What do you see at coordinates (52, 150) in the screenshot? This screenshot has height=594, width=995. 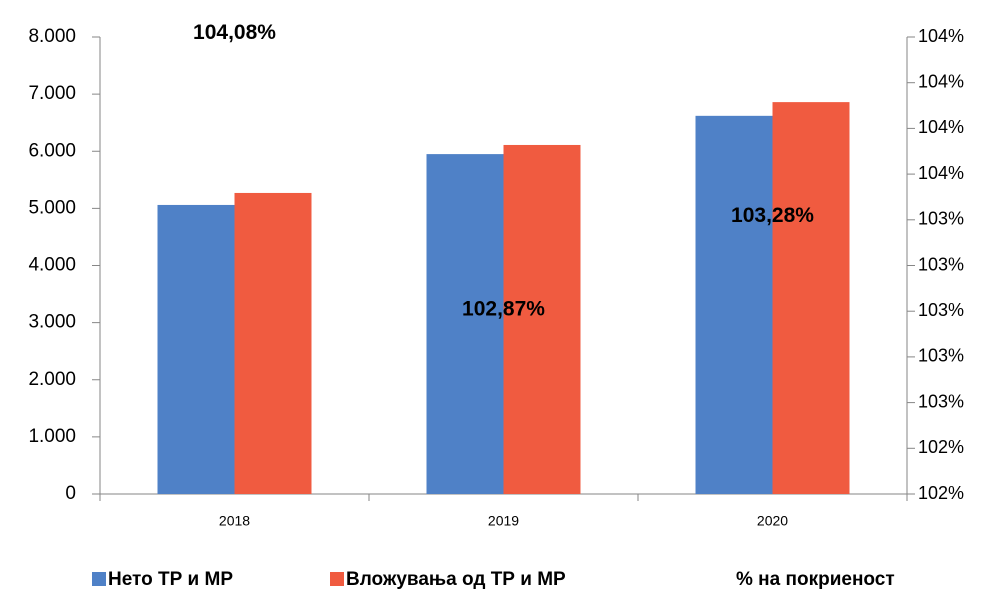 I see `y-tick-label: 6.000` at bounding box center [52, 150].